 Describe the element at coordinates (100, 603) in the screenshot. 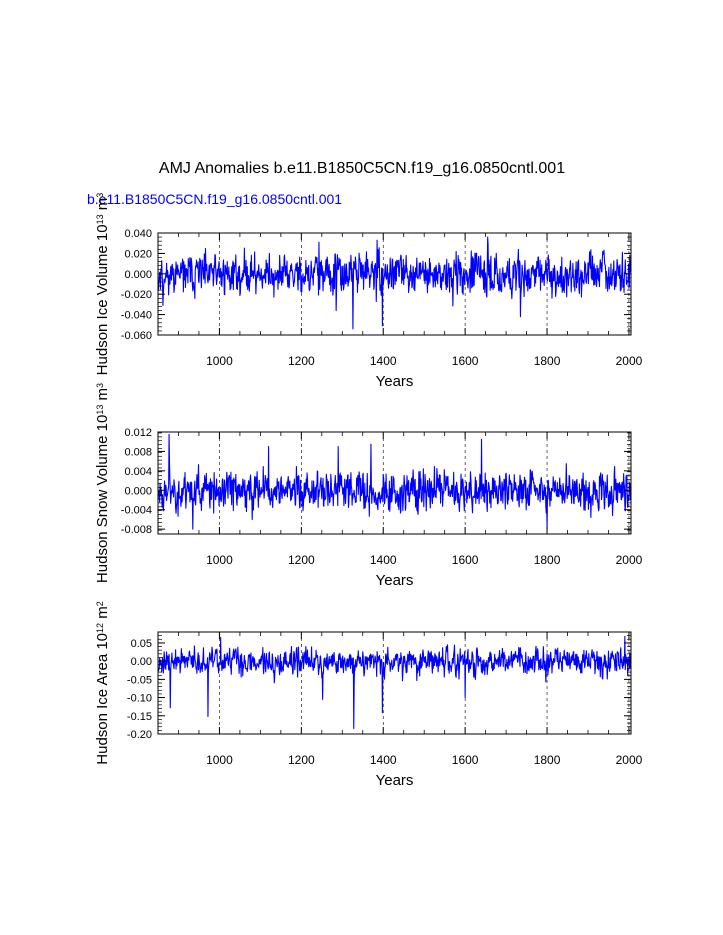

I see `y-axis-label-exponent: 2` at that location.